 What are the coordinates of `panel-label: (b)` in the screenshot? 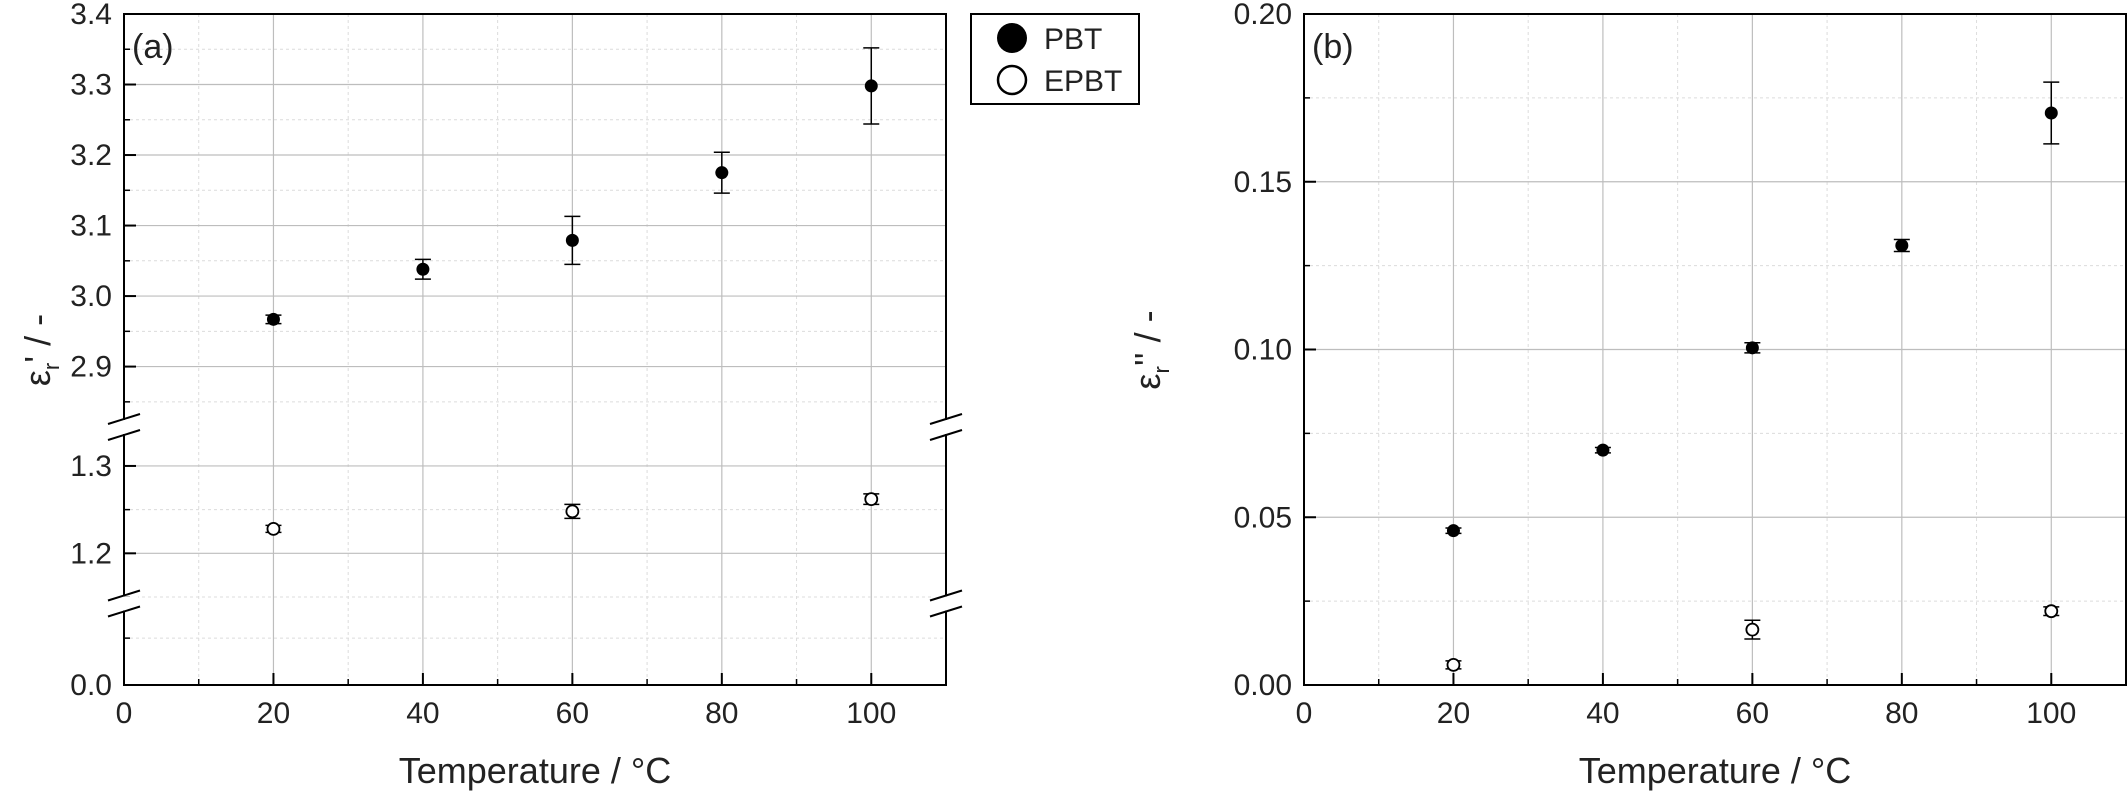 It's located at (1333, 47).